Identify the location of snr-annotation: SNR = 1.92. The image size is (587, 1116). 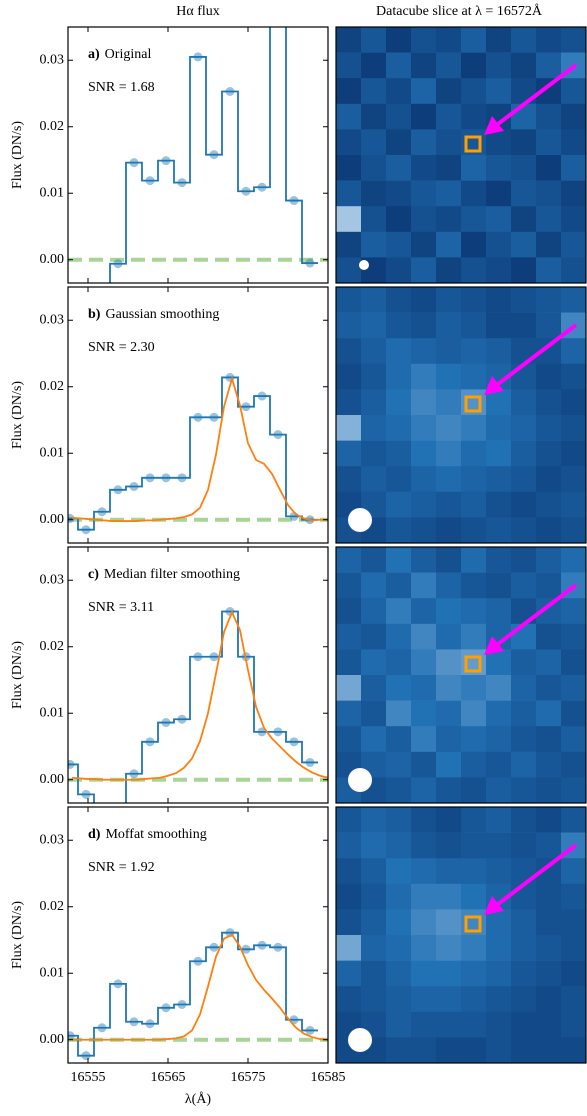
(121, 867).